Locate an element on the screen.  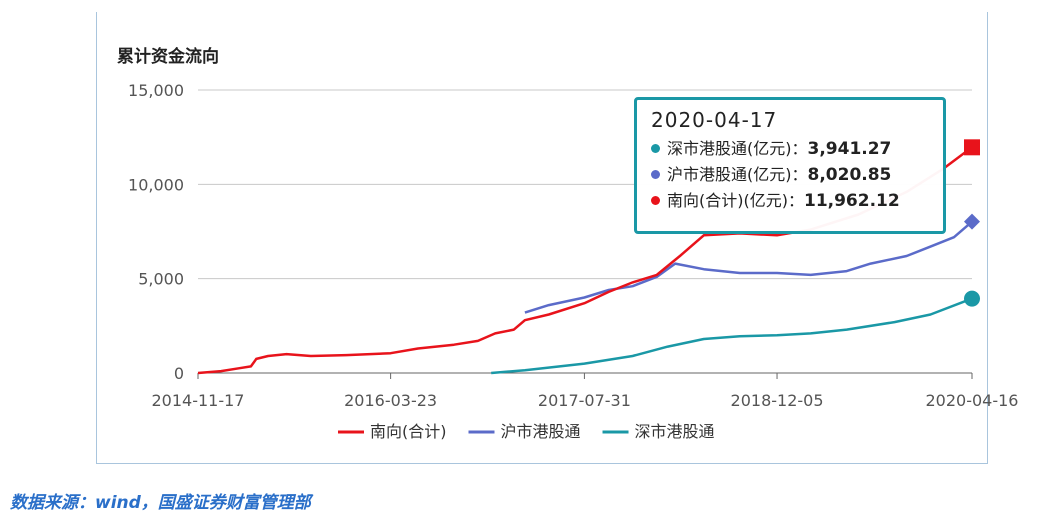
y-tick-label: 10,000 is located at coordinates (156, 184).